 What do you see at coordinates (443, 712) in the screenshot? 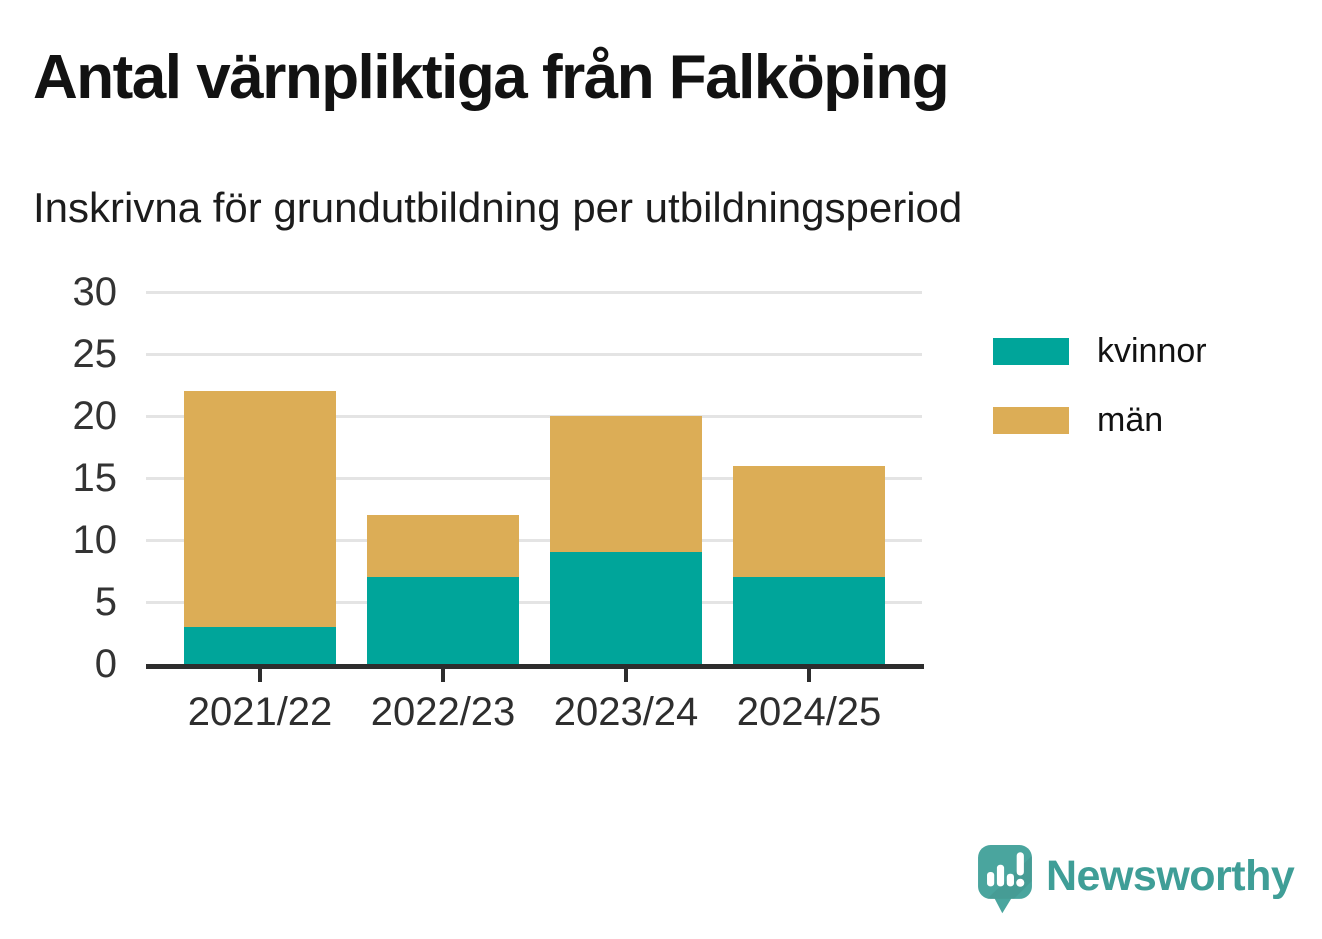
I see `x-tick-label-2022-23: 2022/23` at bounding box center [443, 712].